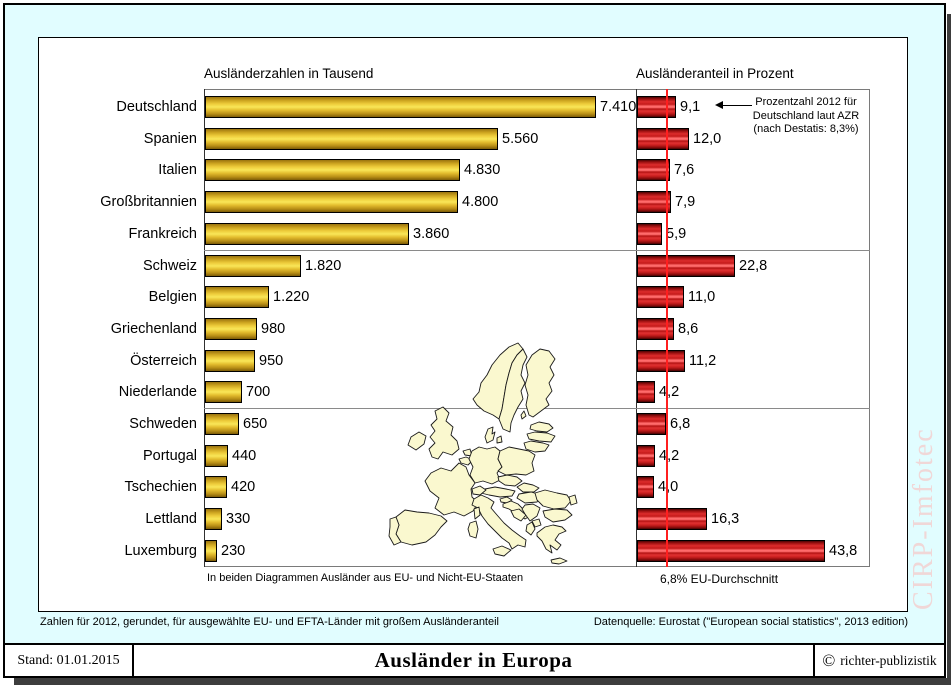 This screenshot has height=686, width=951. I want to click on country-label: Tschechien, so click(160, 487).